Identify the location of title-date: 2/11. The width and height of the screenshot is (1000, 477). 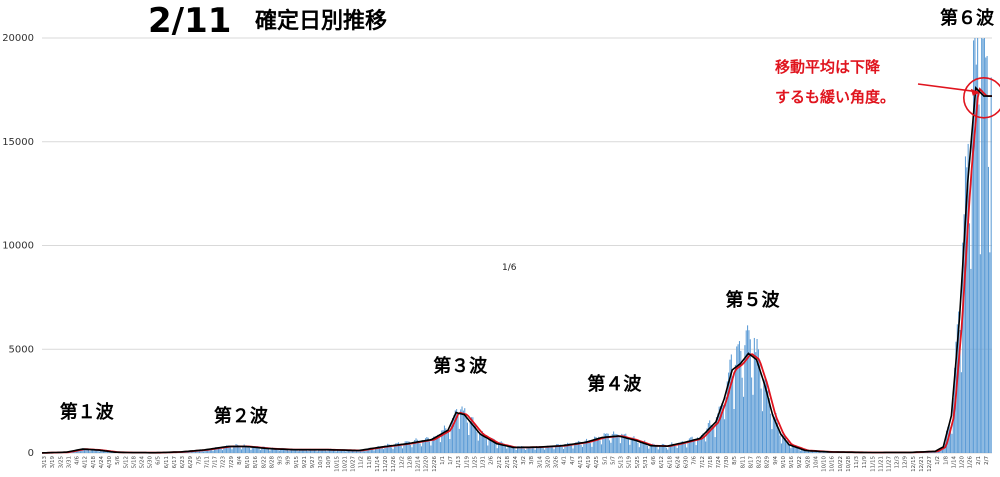
(189, 21).